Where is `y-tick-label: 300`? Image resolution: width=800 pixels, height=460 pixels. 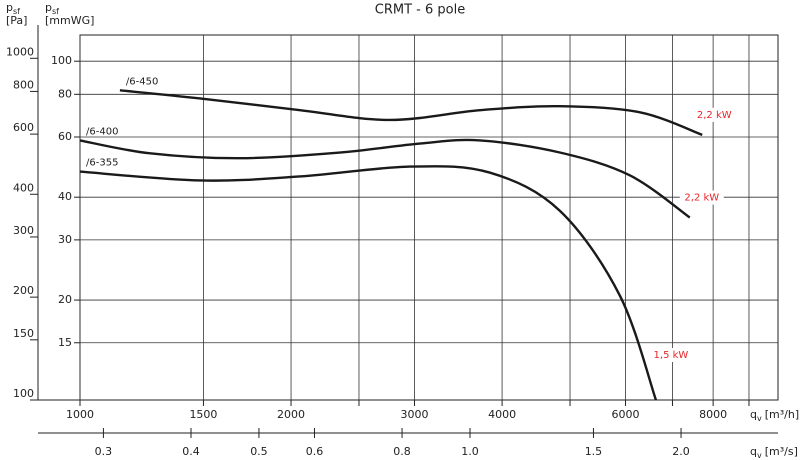
y-tick-label: 300 is located at coordinates (23, 230).